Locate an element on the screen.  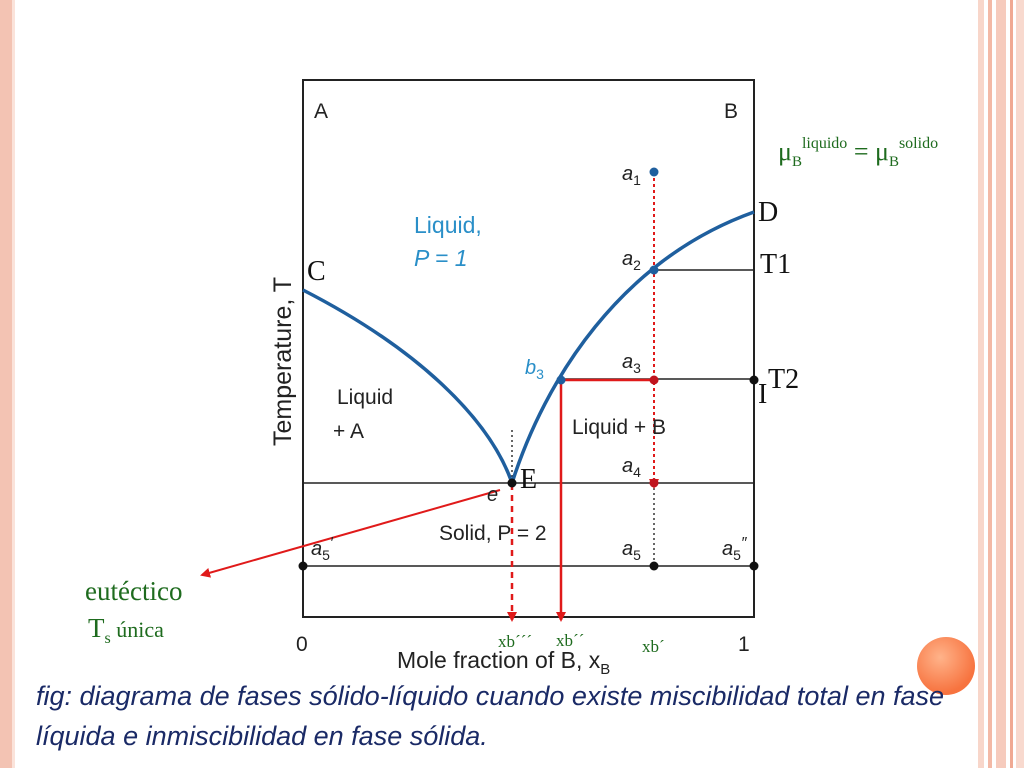
label-eutectic-point: E is located at coordinates (528, 479).